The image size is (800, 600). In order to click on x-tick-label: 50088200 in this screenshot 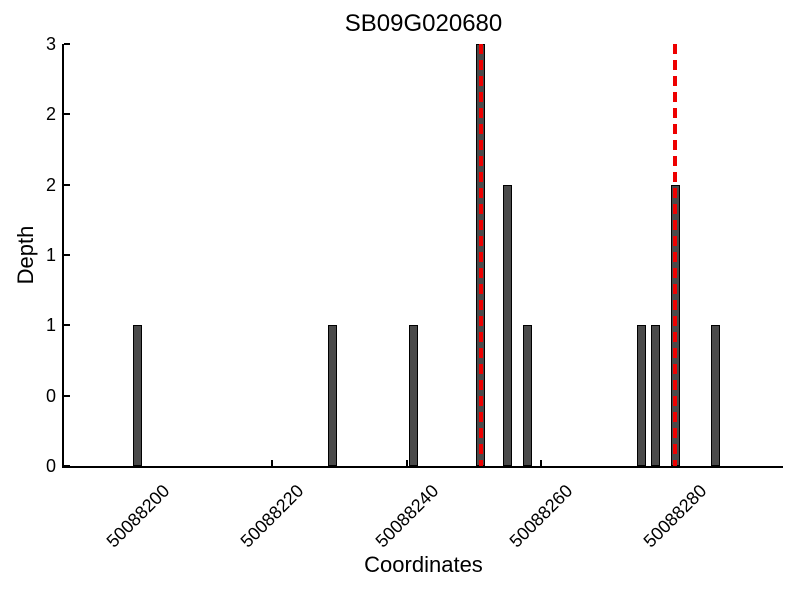, I will do `click(138, 516)`.